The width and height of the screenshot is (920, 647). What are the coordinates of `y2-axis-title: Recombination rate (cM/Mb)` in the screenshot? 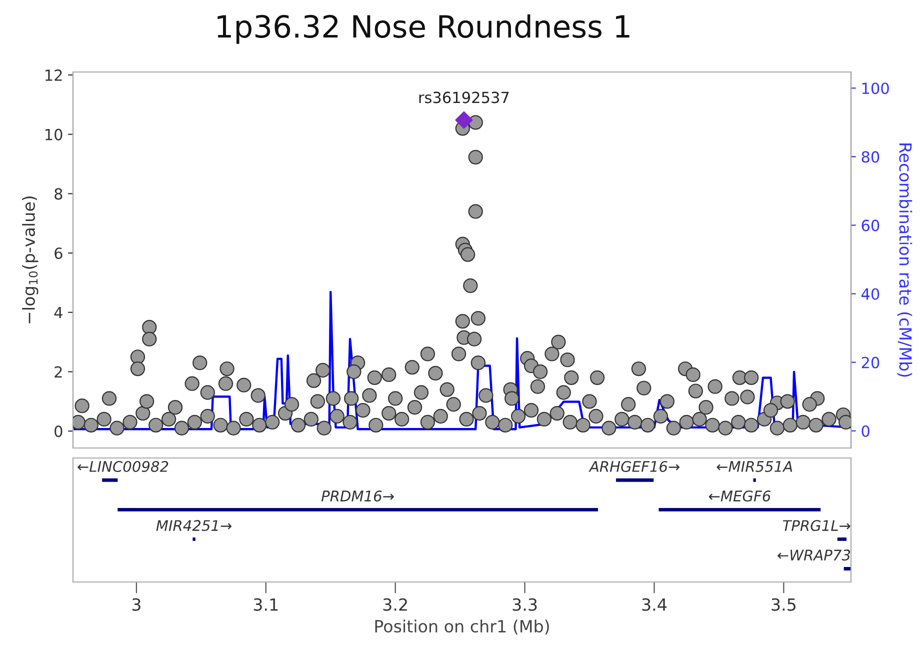 It's located at (904, 260).